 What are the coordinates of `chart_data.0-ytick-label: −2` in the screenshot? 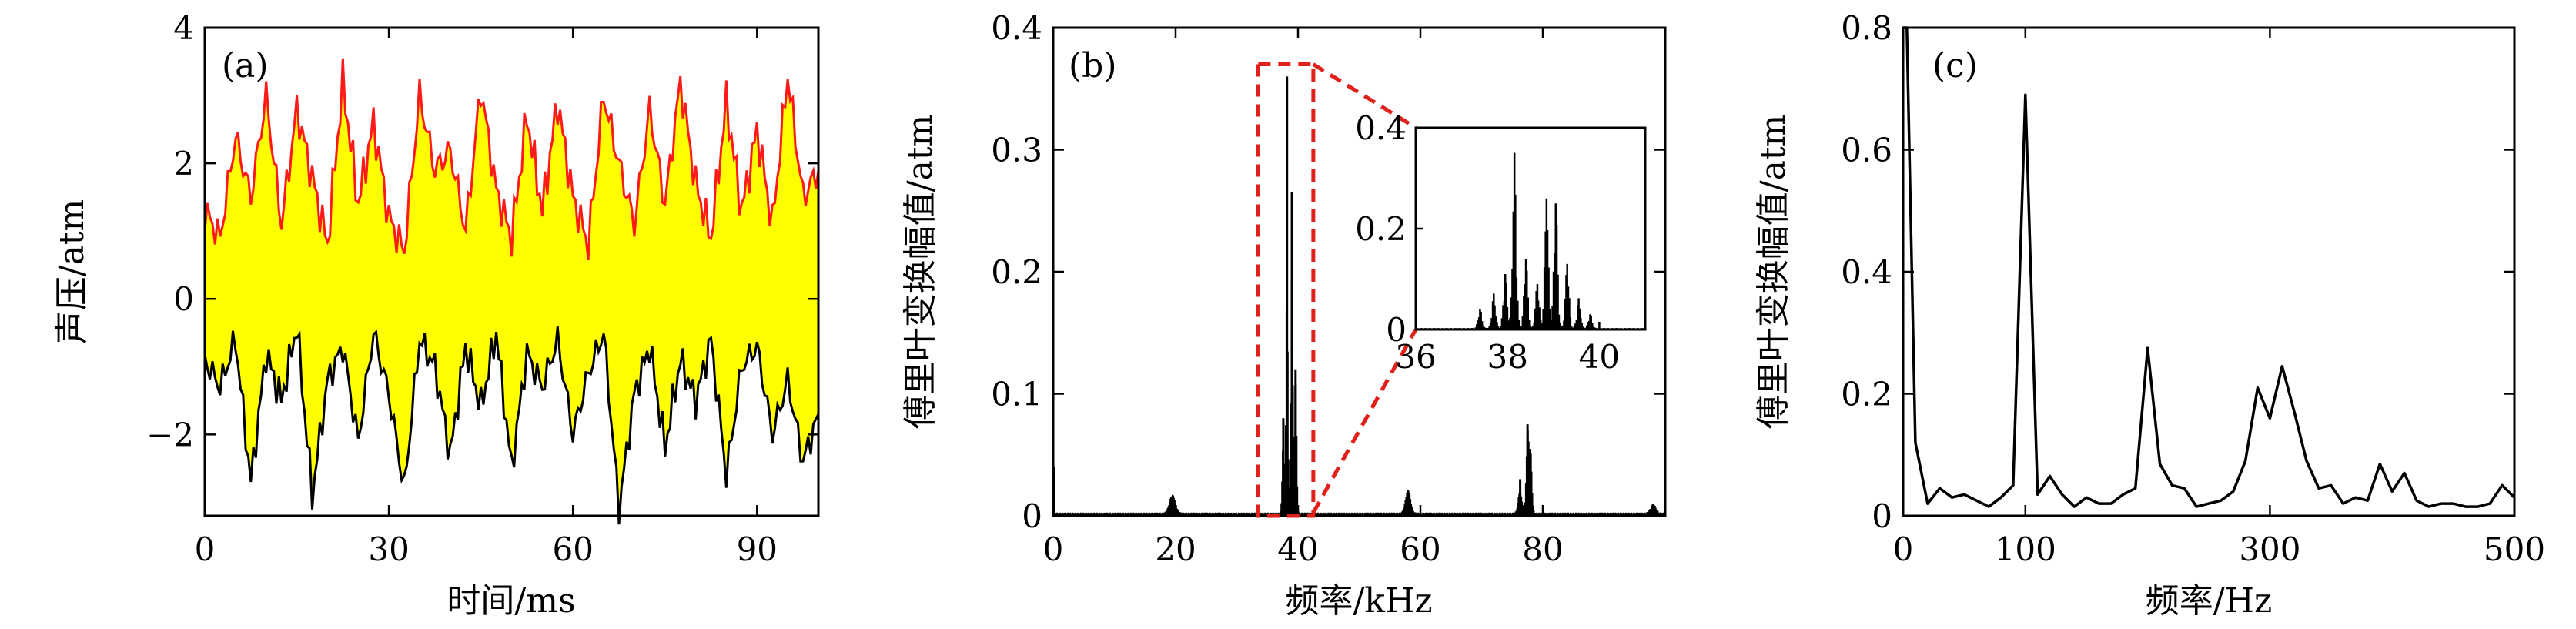 It's located at (170, 434).